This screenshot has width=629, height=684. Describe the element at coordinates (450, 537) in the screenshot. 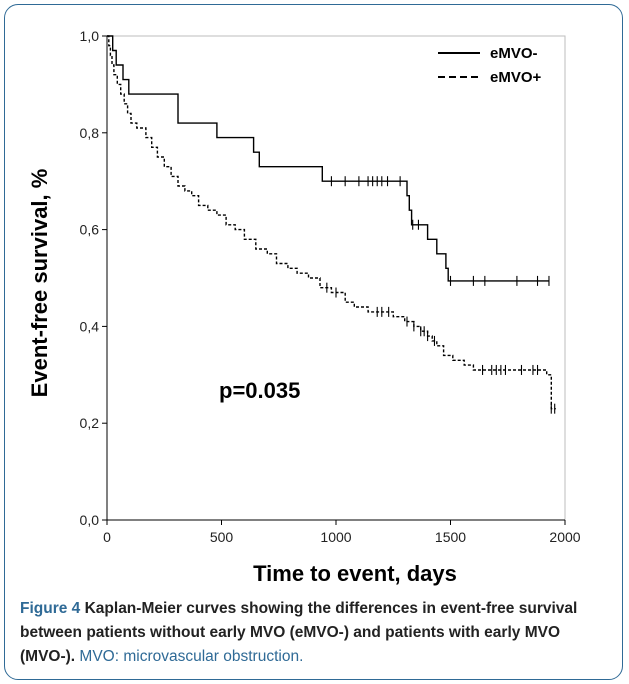

I see `x-tick-label: 1500` at that location.